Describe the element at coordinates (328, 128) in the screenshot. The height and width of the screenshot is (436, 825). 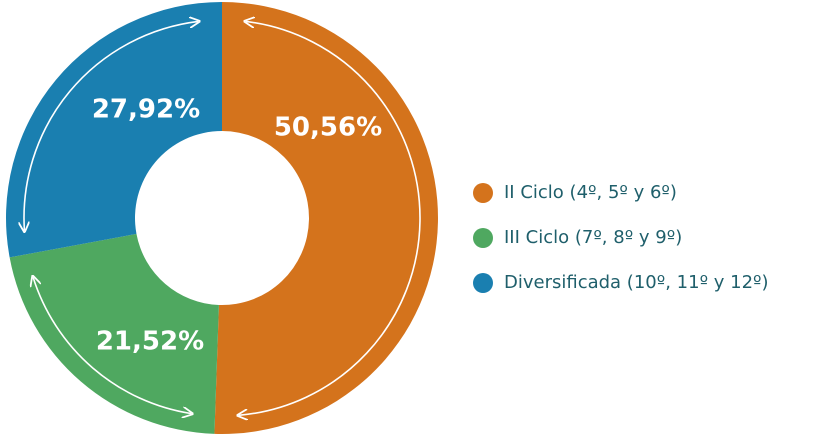
I see `value-label: 50,56%` at that location.